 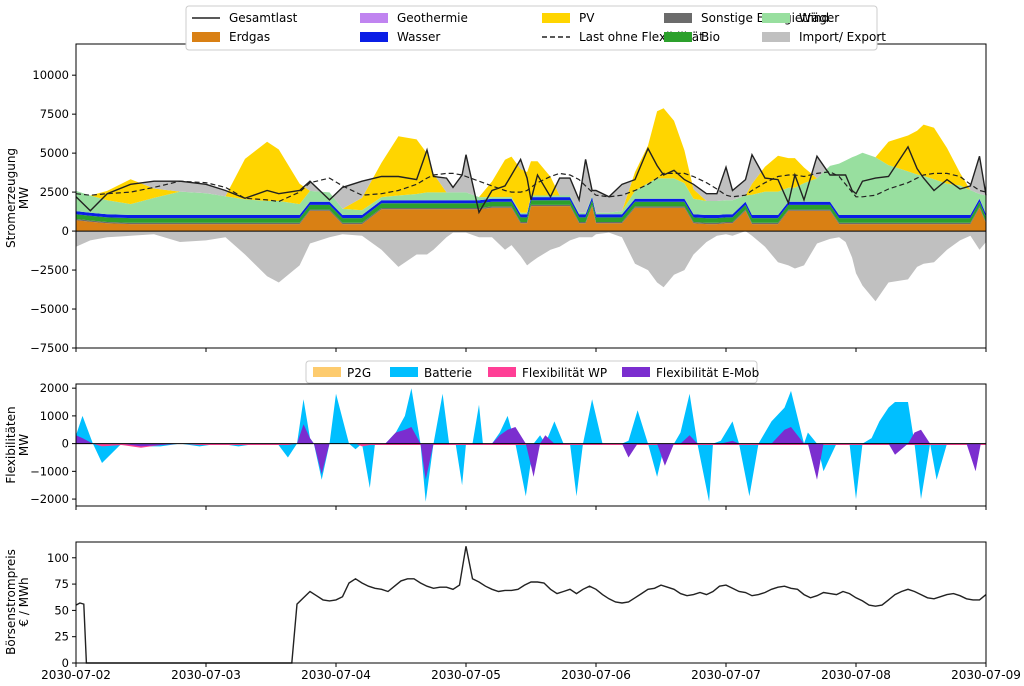 I want to click on legend-label: Geothermie, so click(x=432, y=18).